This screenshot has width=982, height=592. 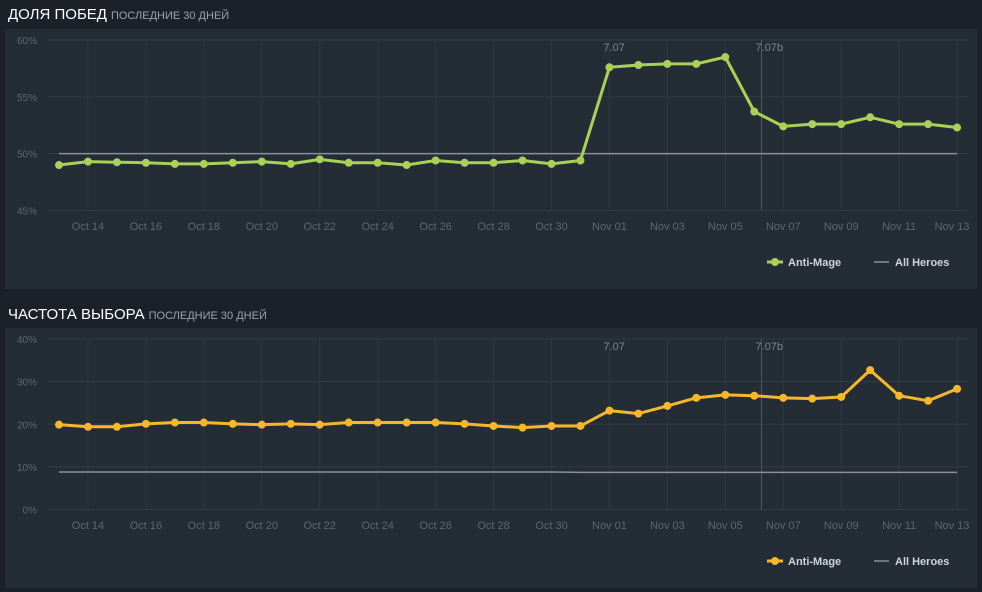 What do you see at coordinates (27, 383) in the screenshot?
I see `y-tick-label: 30%` at bounding box center [27, 383].